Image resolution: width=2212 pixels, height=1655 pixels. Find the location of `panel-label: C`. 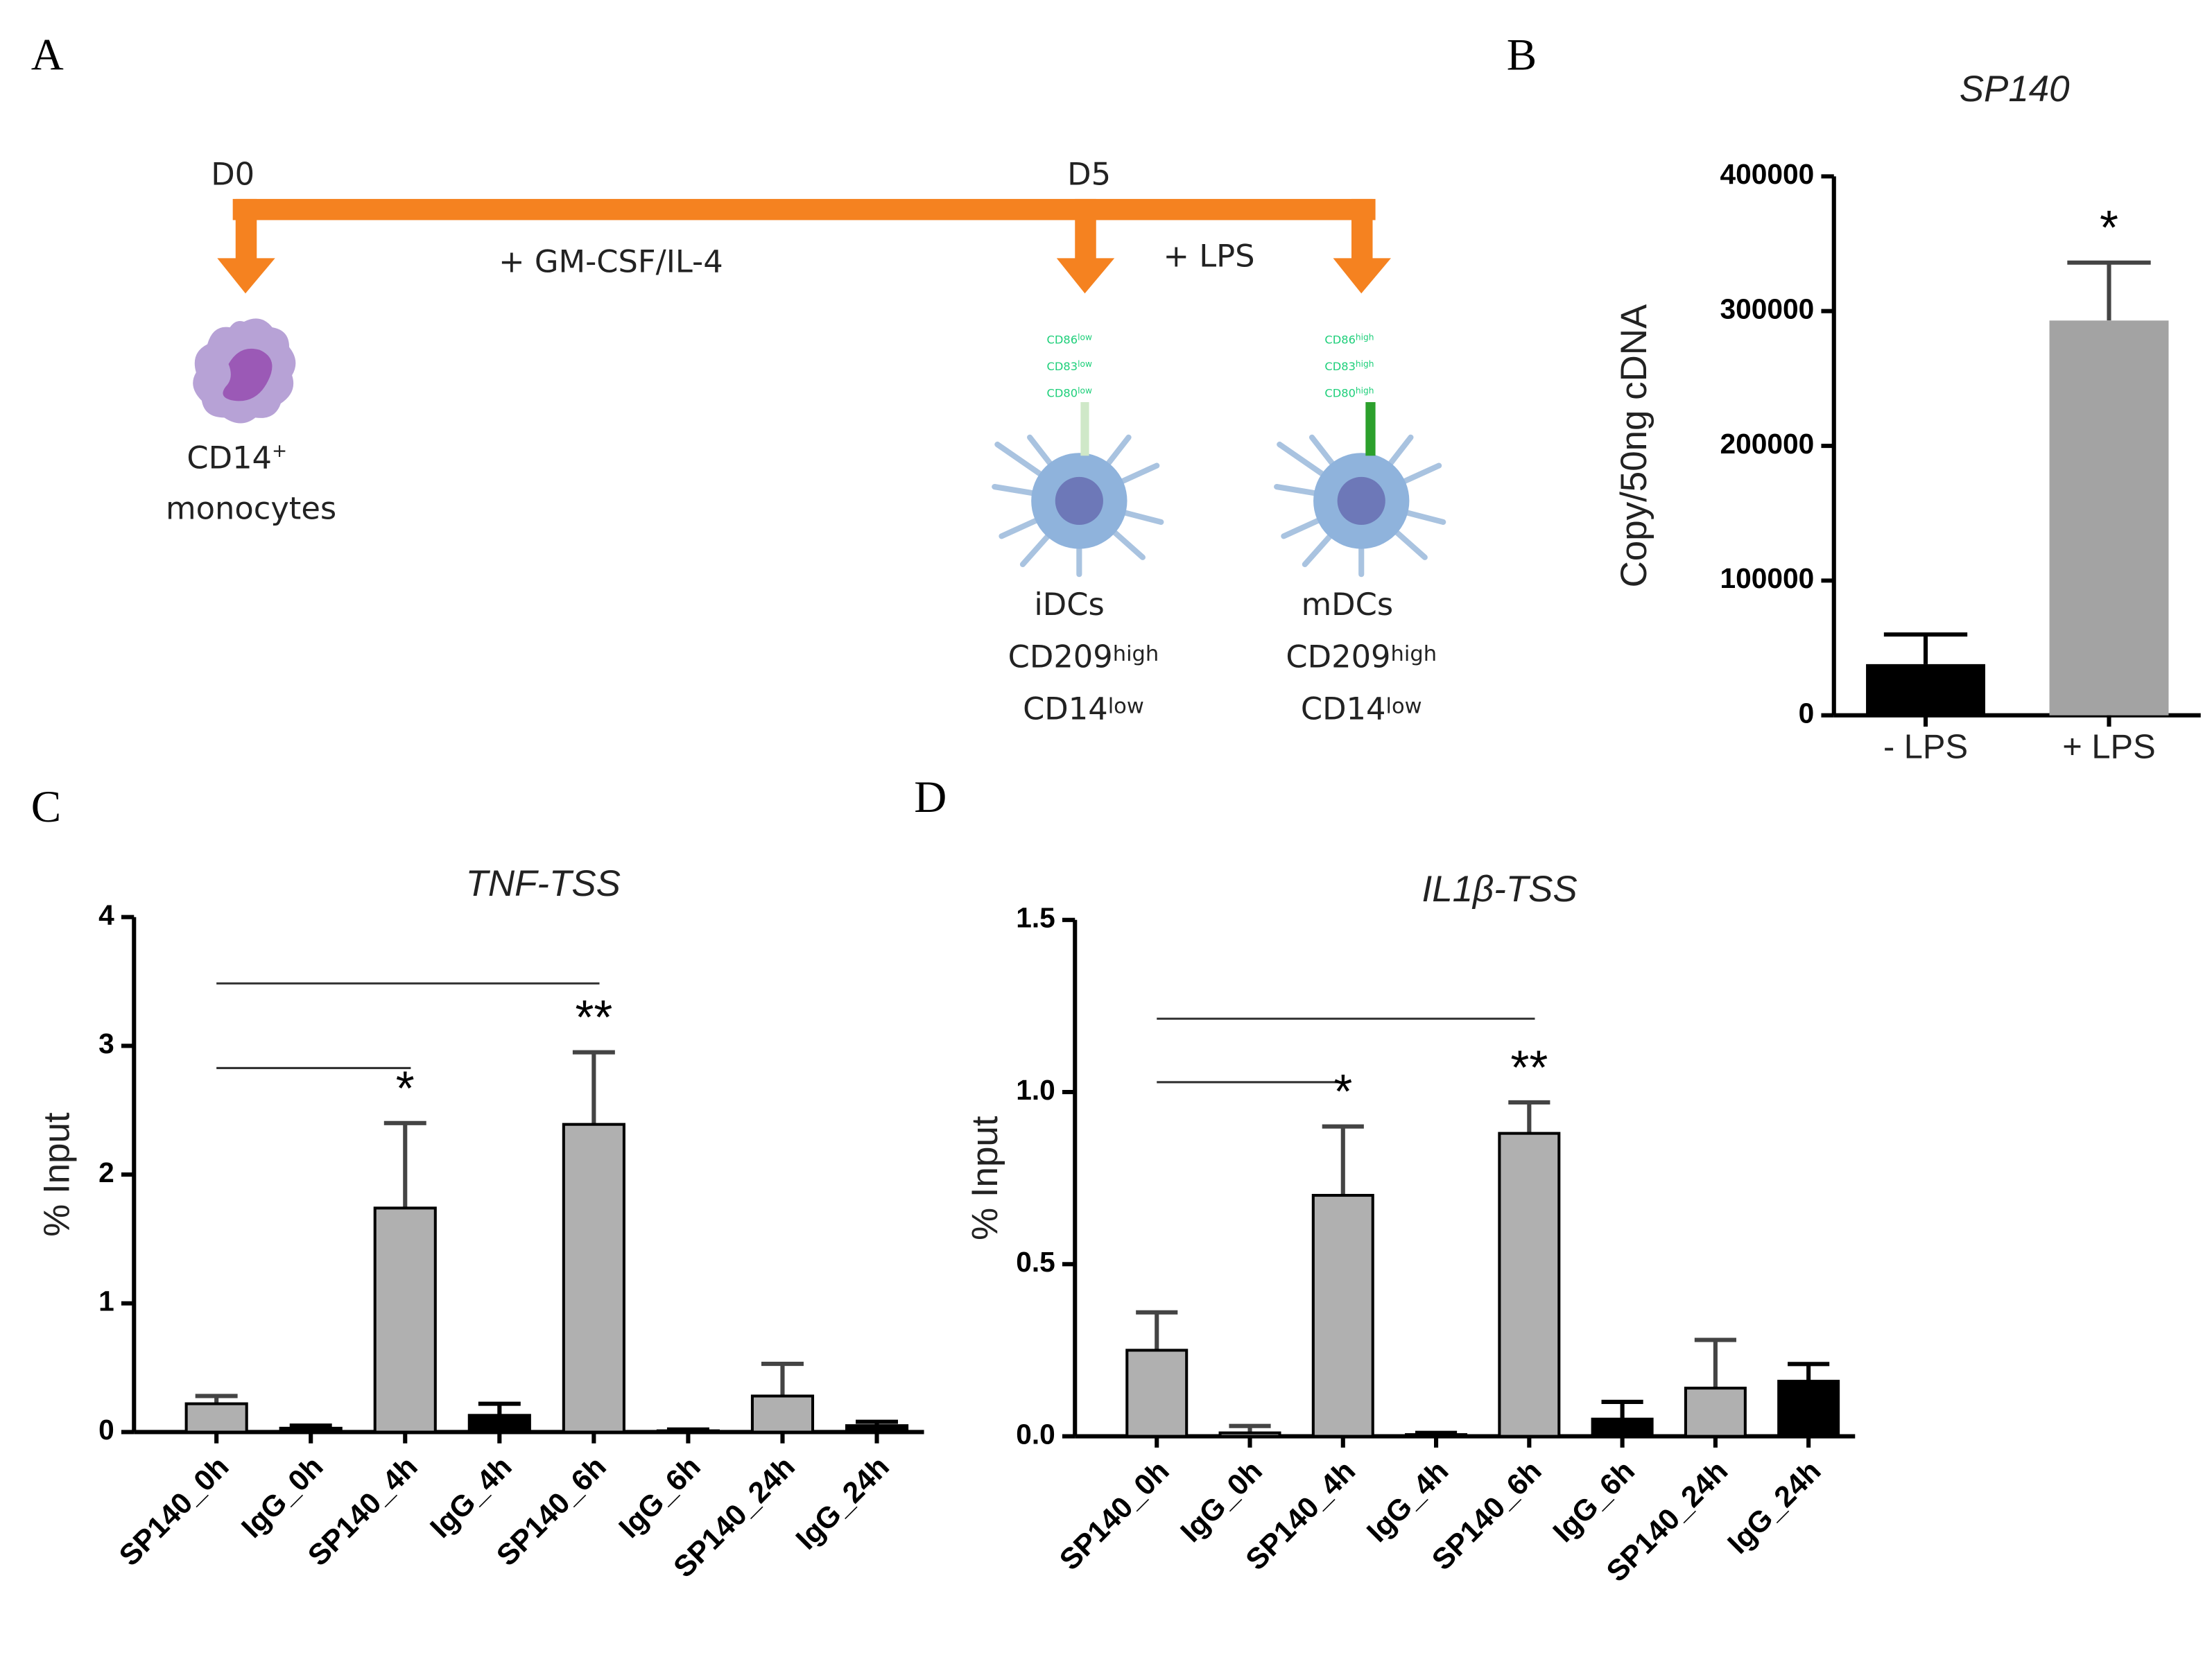

panel-label: C is located at coordinates (46, 807).